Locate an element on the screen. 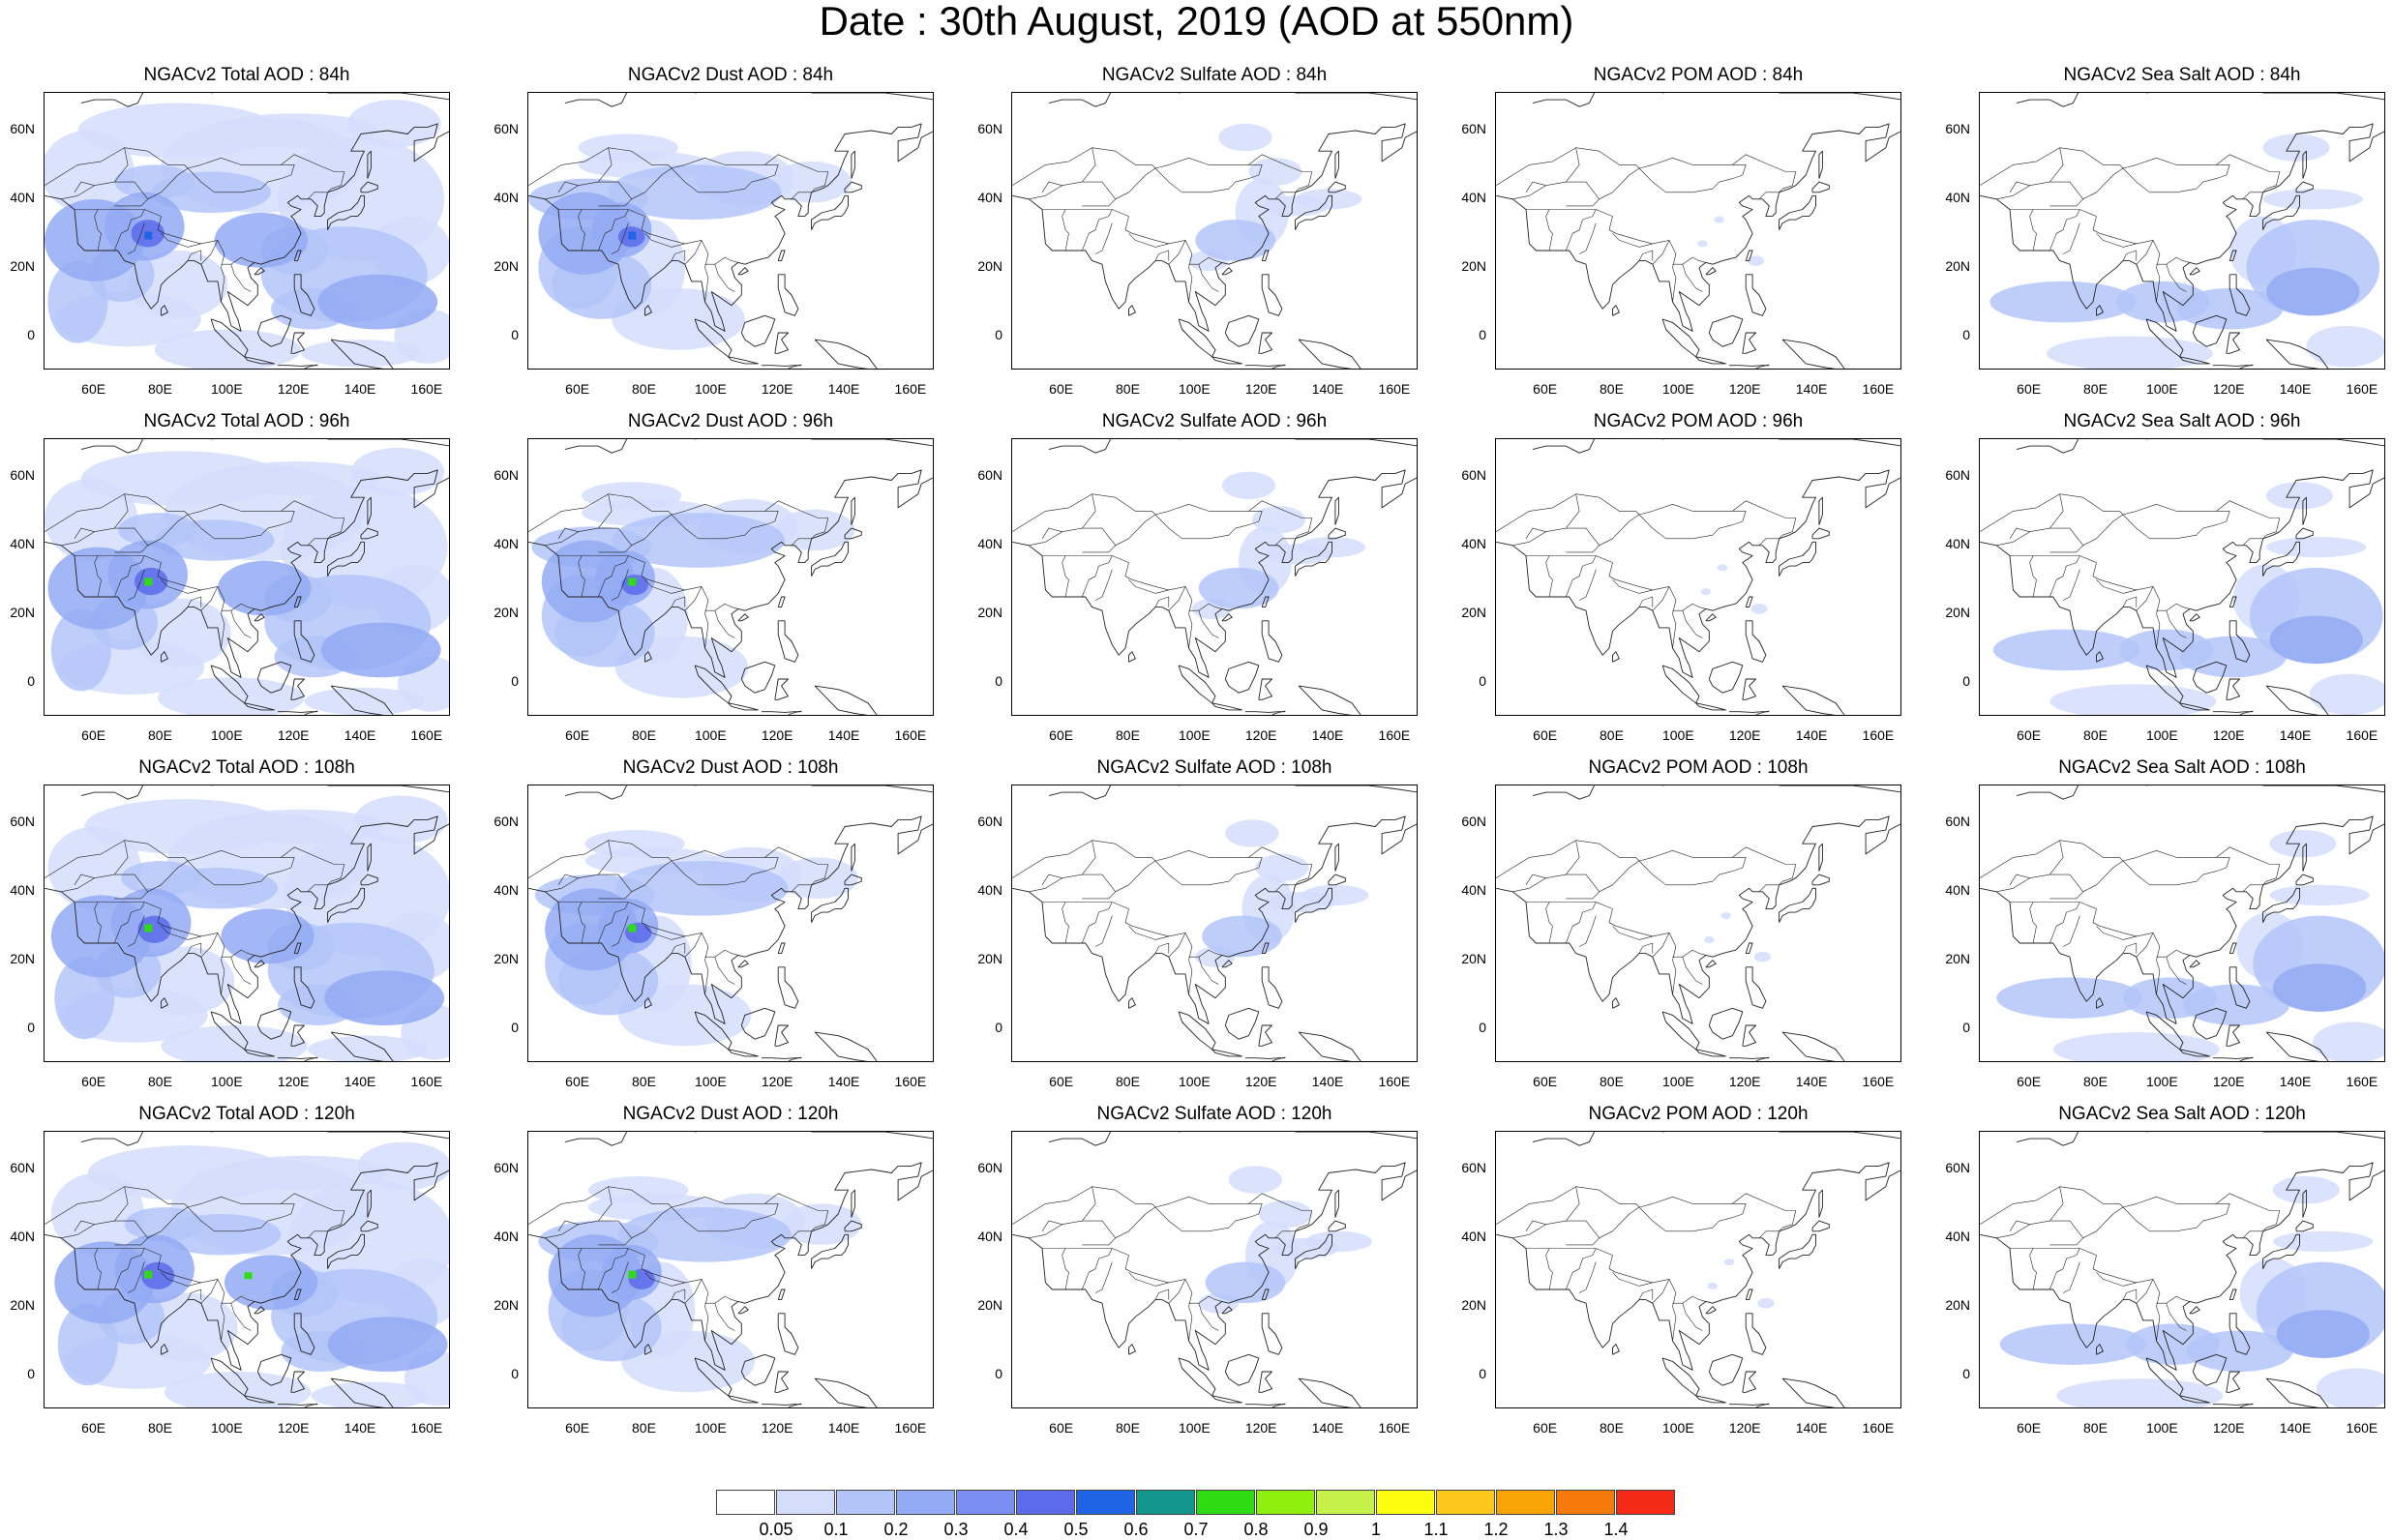 This screenshot has height=1540, width=2393. lat-tick-label: 40N is located at coordinates (990, 543).